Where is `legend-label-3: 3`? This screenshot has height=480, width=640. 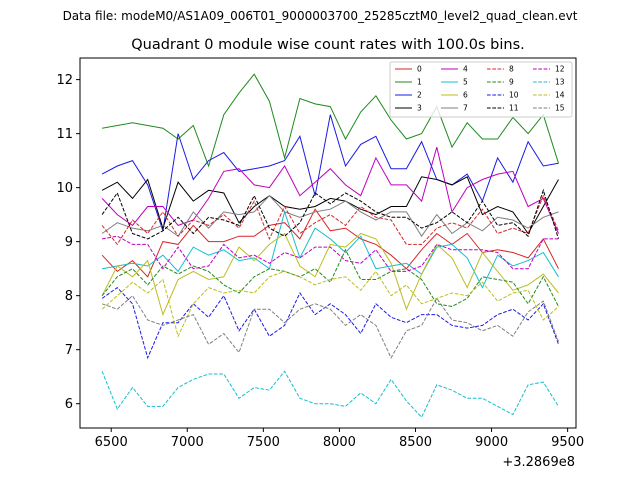
legend-label-3: 3 is located at coordinates (419, 108).